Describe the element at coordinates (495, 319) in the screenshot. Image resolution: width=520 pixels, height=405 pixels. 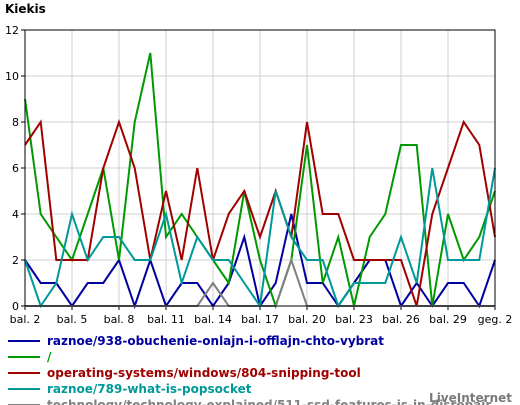
I see `x-tick-label: geg. 2` at that location.